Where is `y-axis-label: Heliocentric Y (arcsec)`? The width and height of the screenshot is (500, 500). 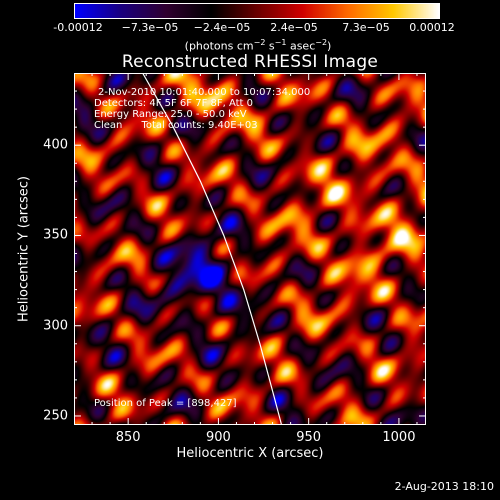 y-axis-label: Heliocentric Y (arcsec) is located at coordinates (24, 249).